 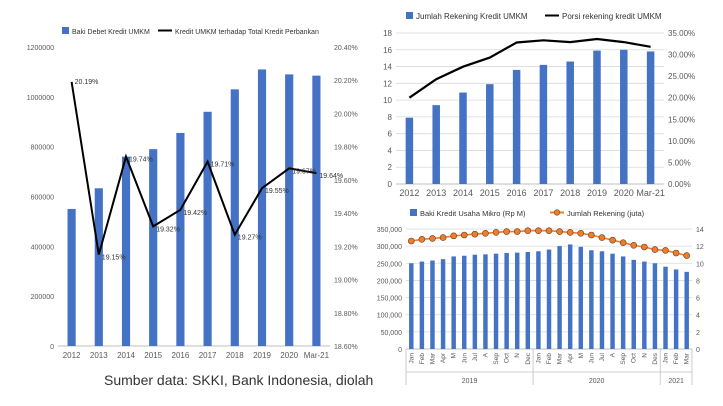 What do you see at coordinates (570, 357) in the screenshot?
I see `x-tick-label: Apr` at bounding box center [570, 357].